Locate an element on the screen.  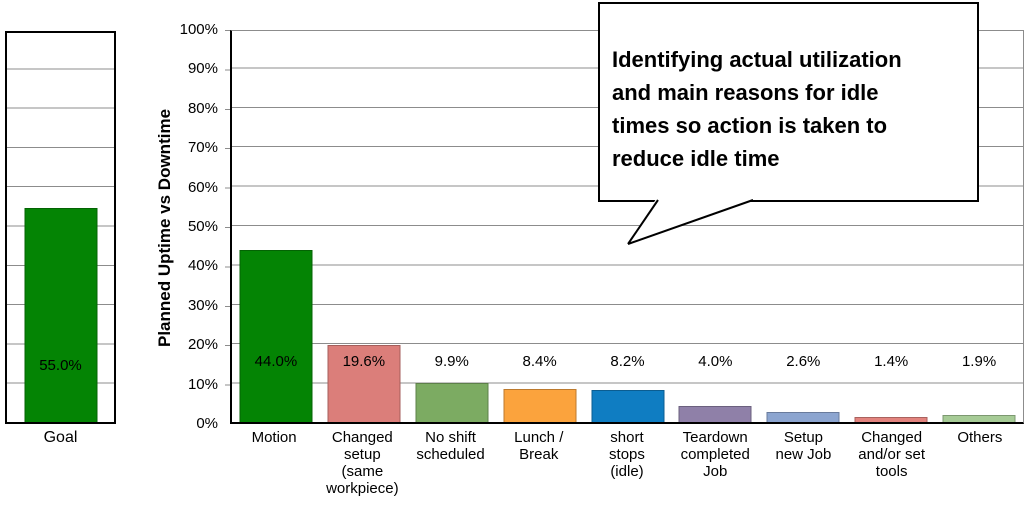
y-tick-30: 30% is located at coordinates (202, 305).